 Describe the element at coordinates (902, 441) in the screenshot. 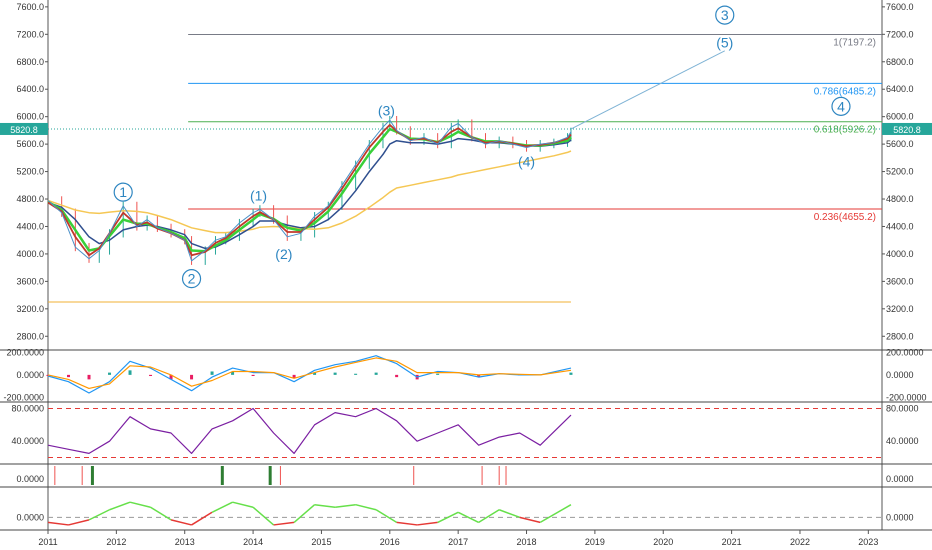

I see `rsi-axis-tick-right: 40.0000` at that location.